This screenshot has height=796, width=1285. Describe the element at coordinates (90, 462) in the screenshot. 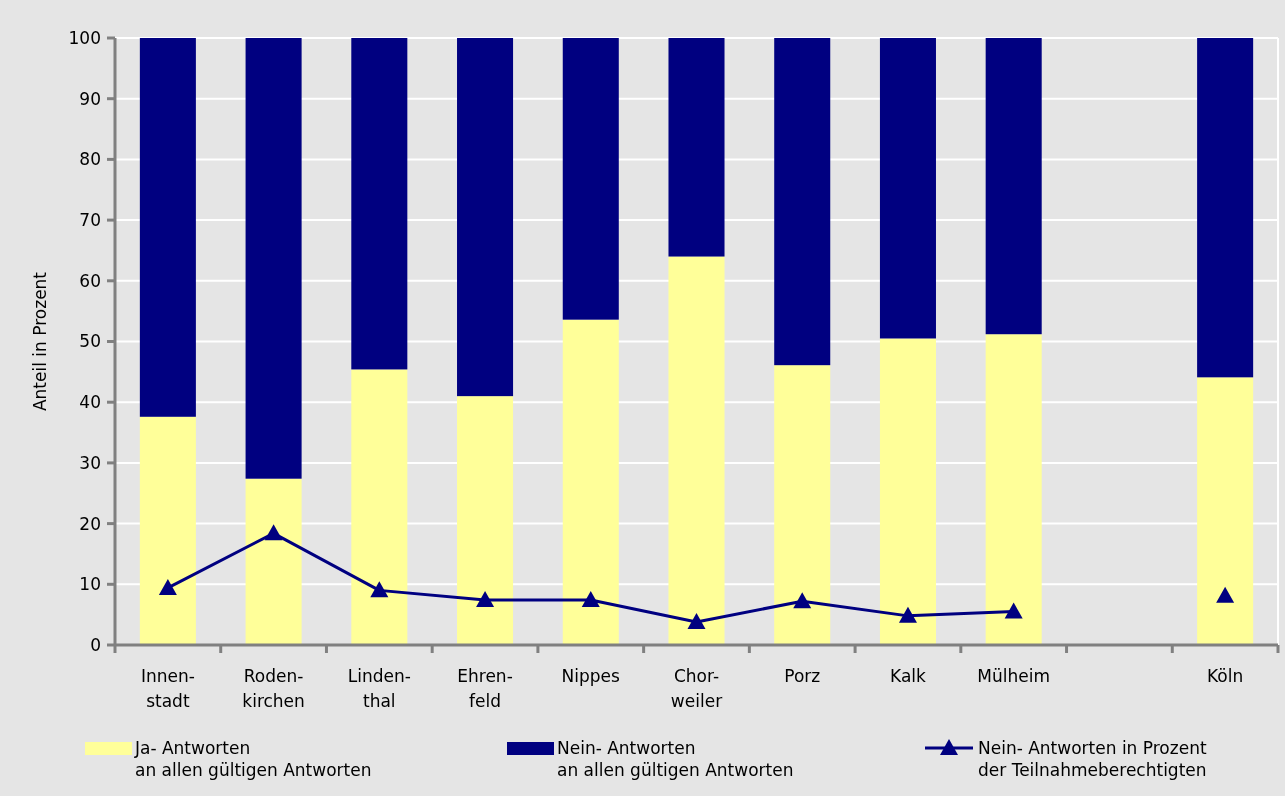

I see `y-tick-label: 30` at that location.